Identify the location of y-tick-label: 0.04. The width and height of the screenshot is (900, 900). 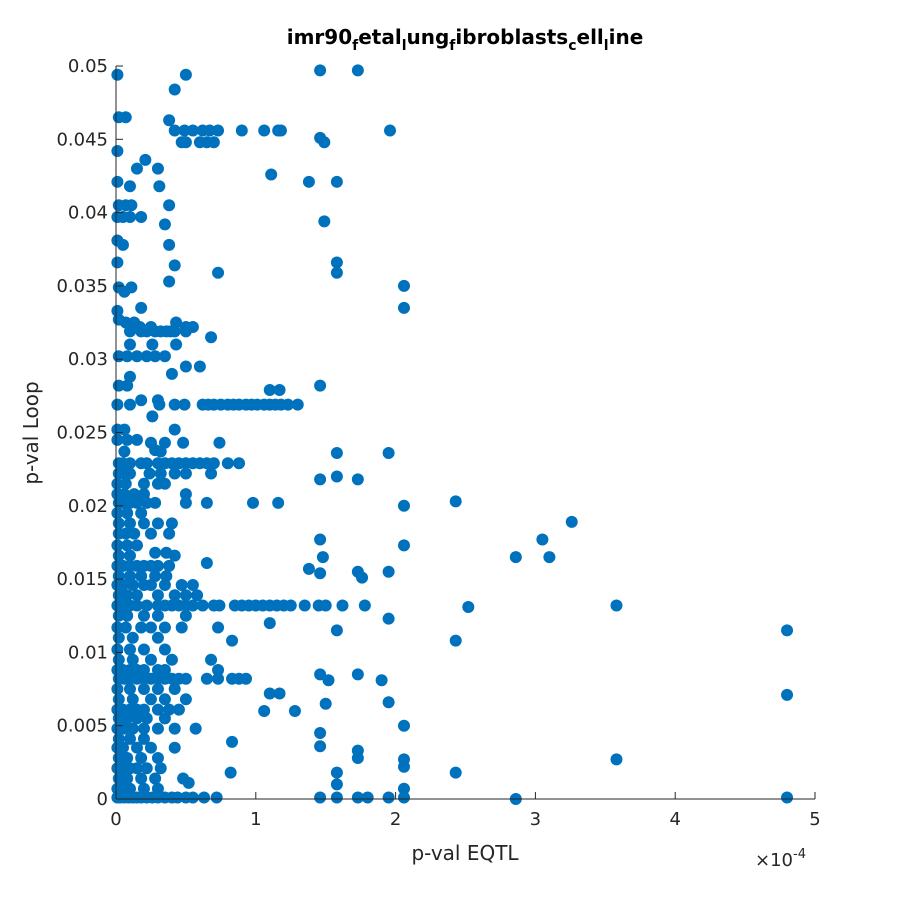
(88, 213).